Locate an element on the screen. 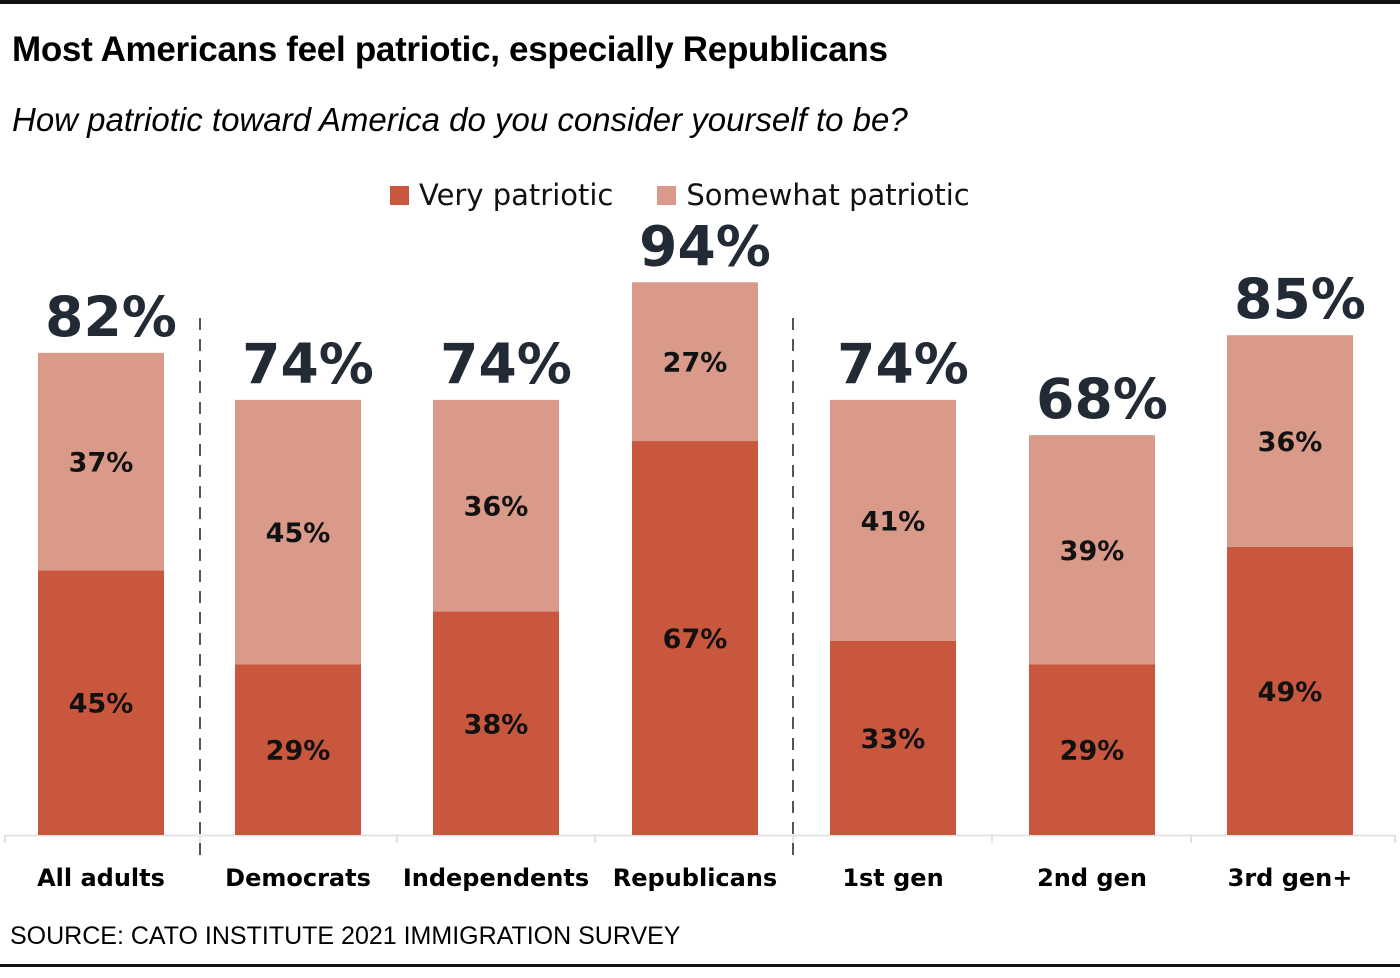 The width and height of the screenshot is (1400, 978). data-label-very: 38% is located at coordinates (496, 724).